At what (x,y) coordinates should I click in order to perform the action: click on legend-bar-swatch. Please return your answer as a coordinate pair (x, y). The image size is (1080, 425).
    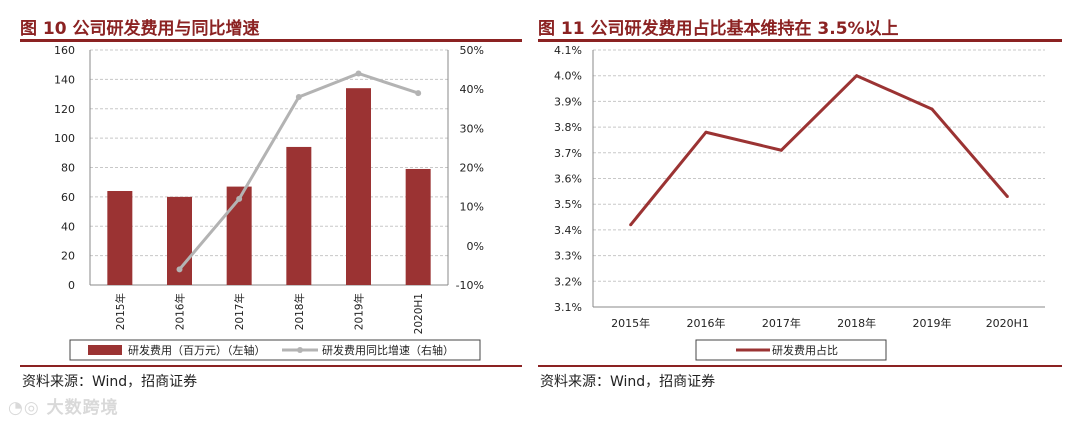
    Looking at the image, I should click on (105, 350).